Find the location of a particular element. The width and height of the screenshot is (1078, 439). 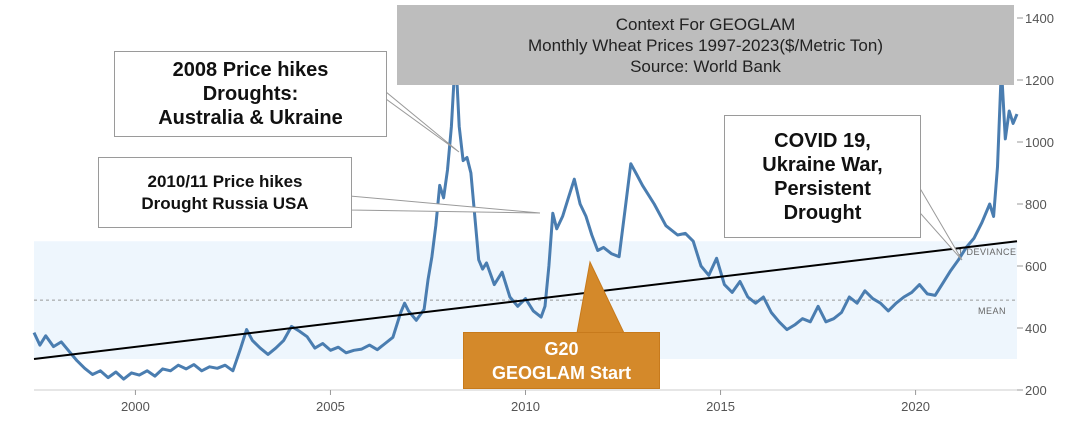

y-tick-label: 1400 is located at coordinates (1039, 18).